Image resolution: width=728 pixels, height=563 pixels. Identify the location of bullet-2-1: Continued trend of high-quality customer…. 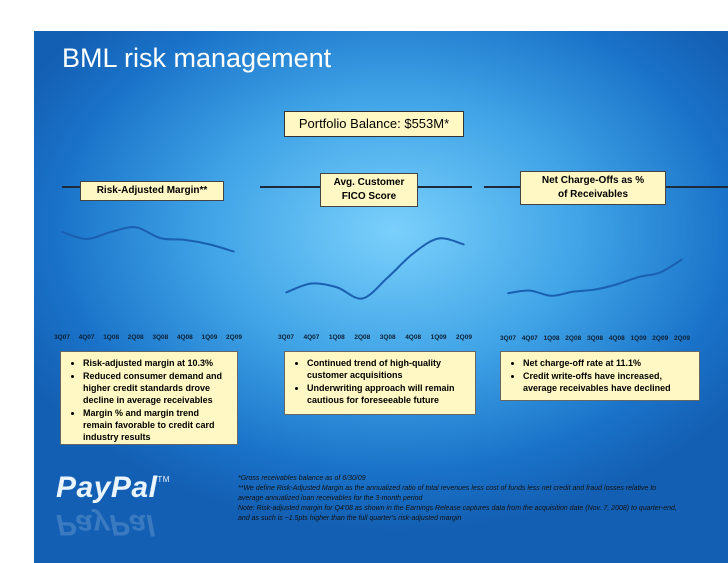
(388, 369).